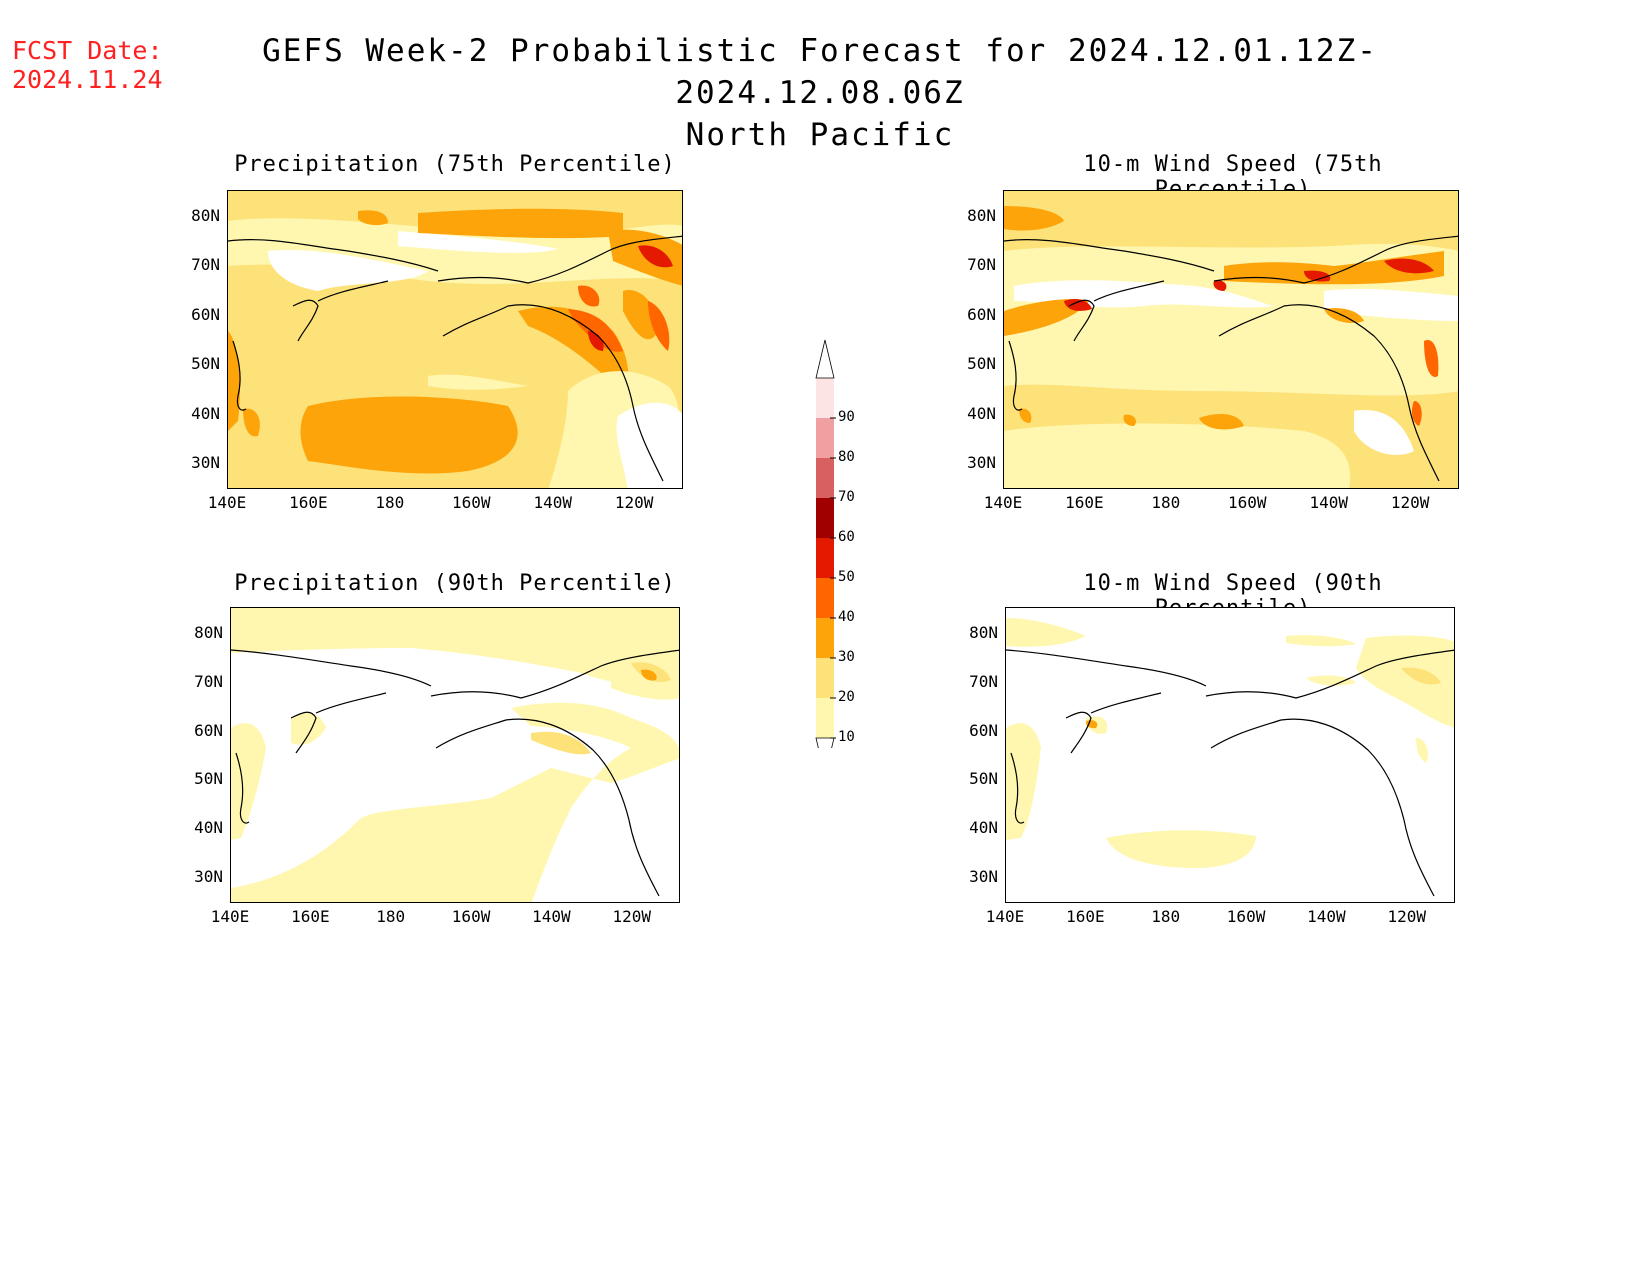 This screenshot has height=1275, width=1650. What do you see at coordinates (825, 757) in the screenshot?
I see `colorbar-bottom-arrow` at bounding box center [825, 757].